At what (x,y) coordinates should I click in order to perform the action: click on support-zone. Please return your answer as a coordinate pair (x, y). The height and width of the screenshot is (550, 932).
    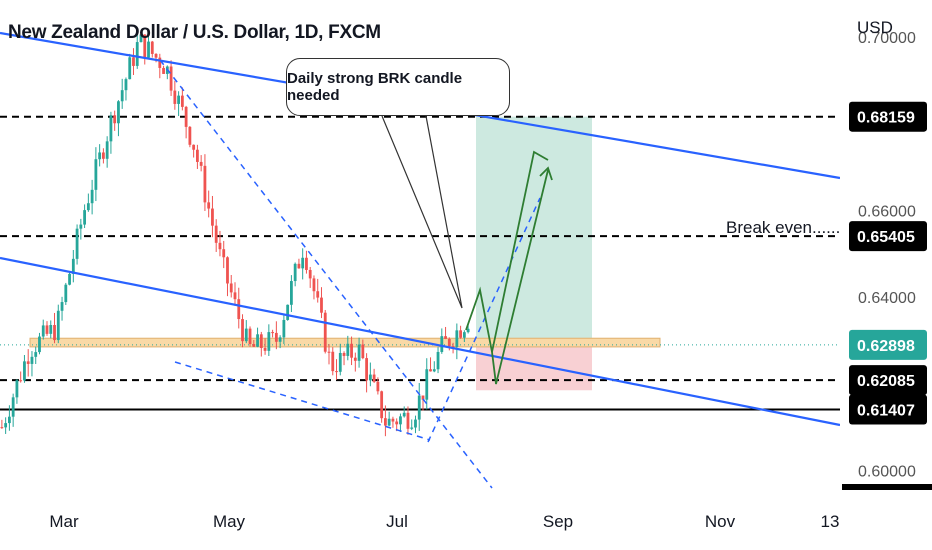
    Looking at the image, I should click on (345, 342).